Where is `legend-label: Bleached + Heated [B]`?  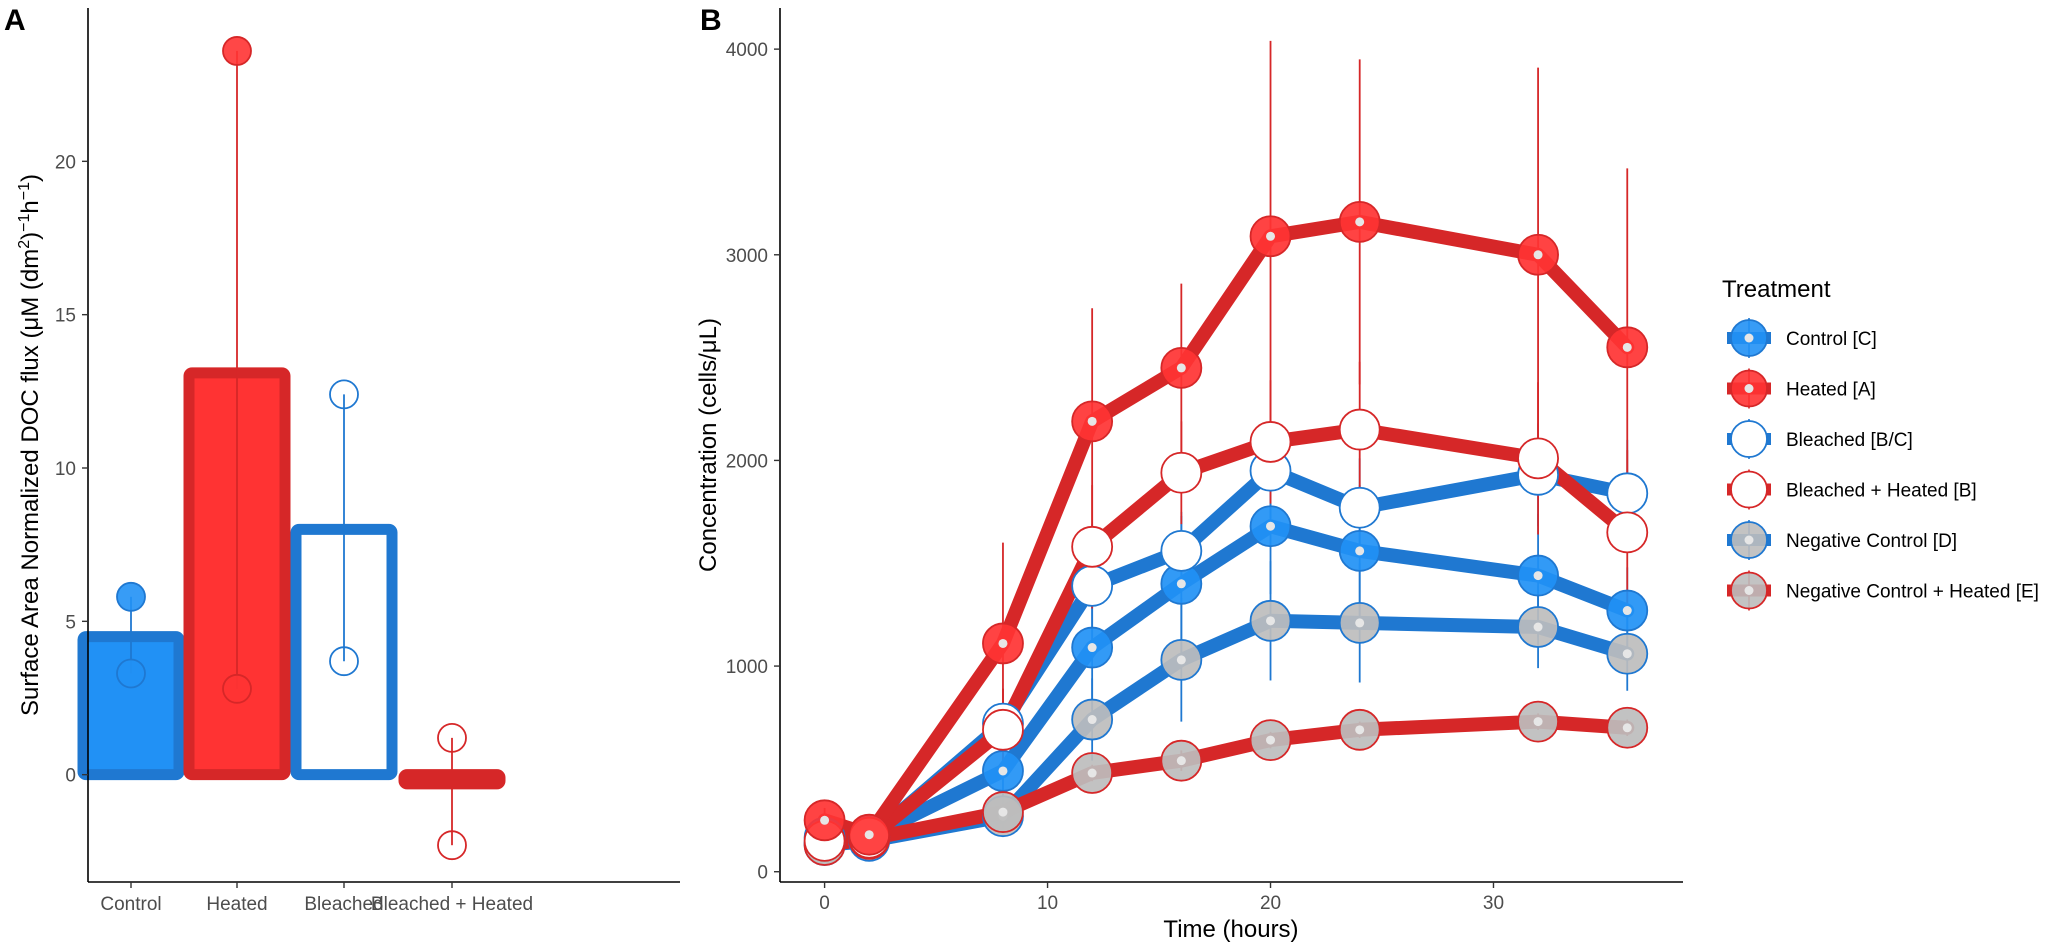 legend-label: Bleached + Heated [B] is located at coordinates (1881, 491).